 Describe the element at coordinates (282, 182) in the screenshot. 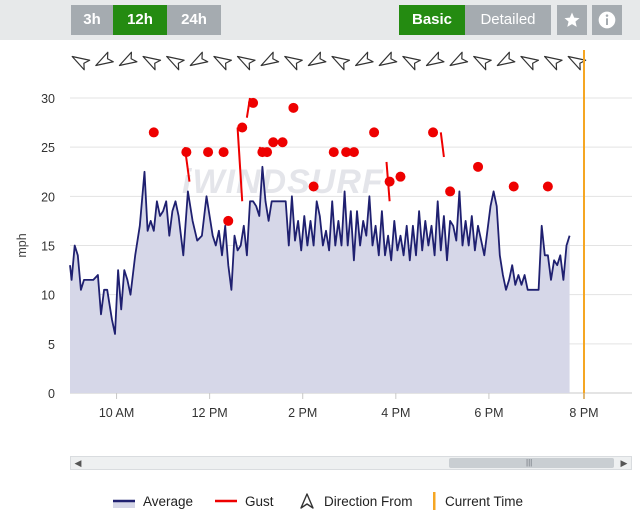

I see `watermark-logo: iWINDSURF` at that location.